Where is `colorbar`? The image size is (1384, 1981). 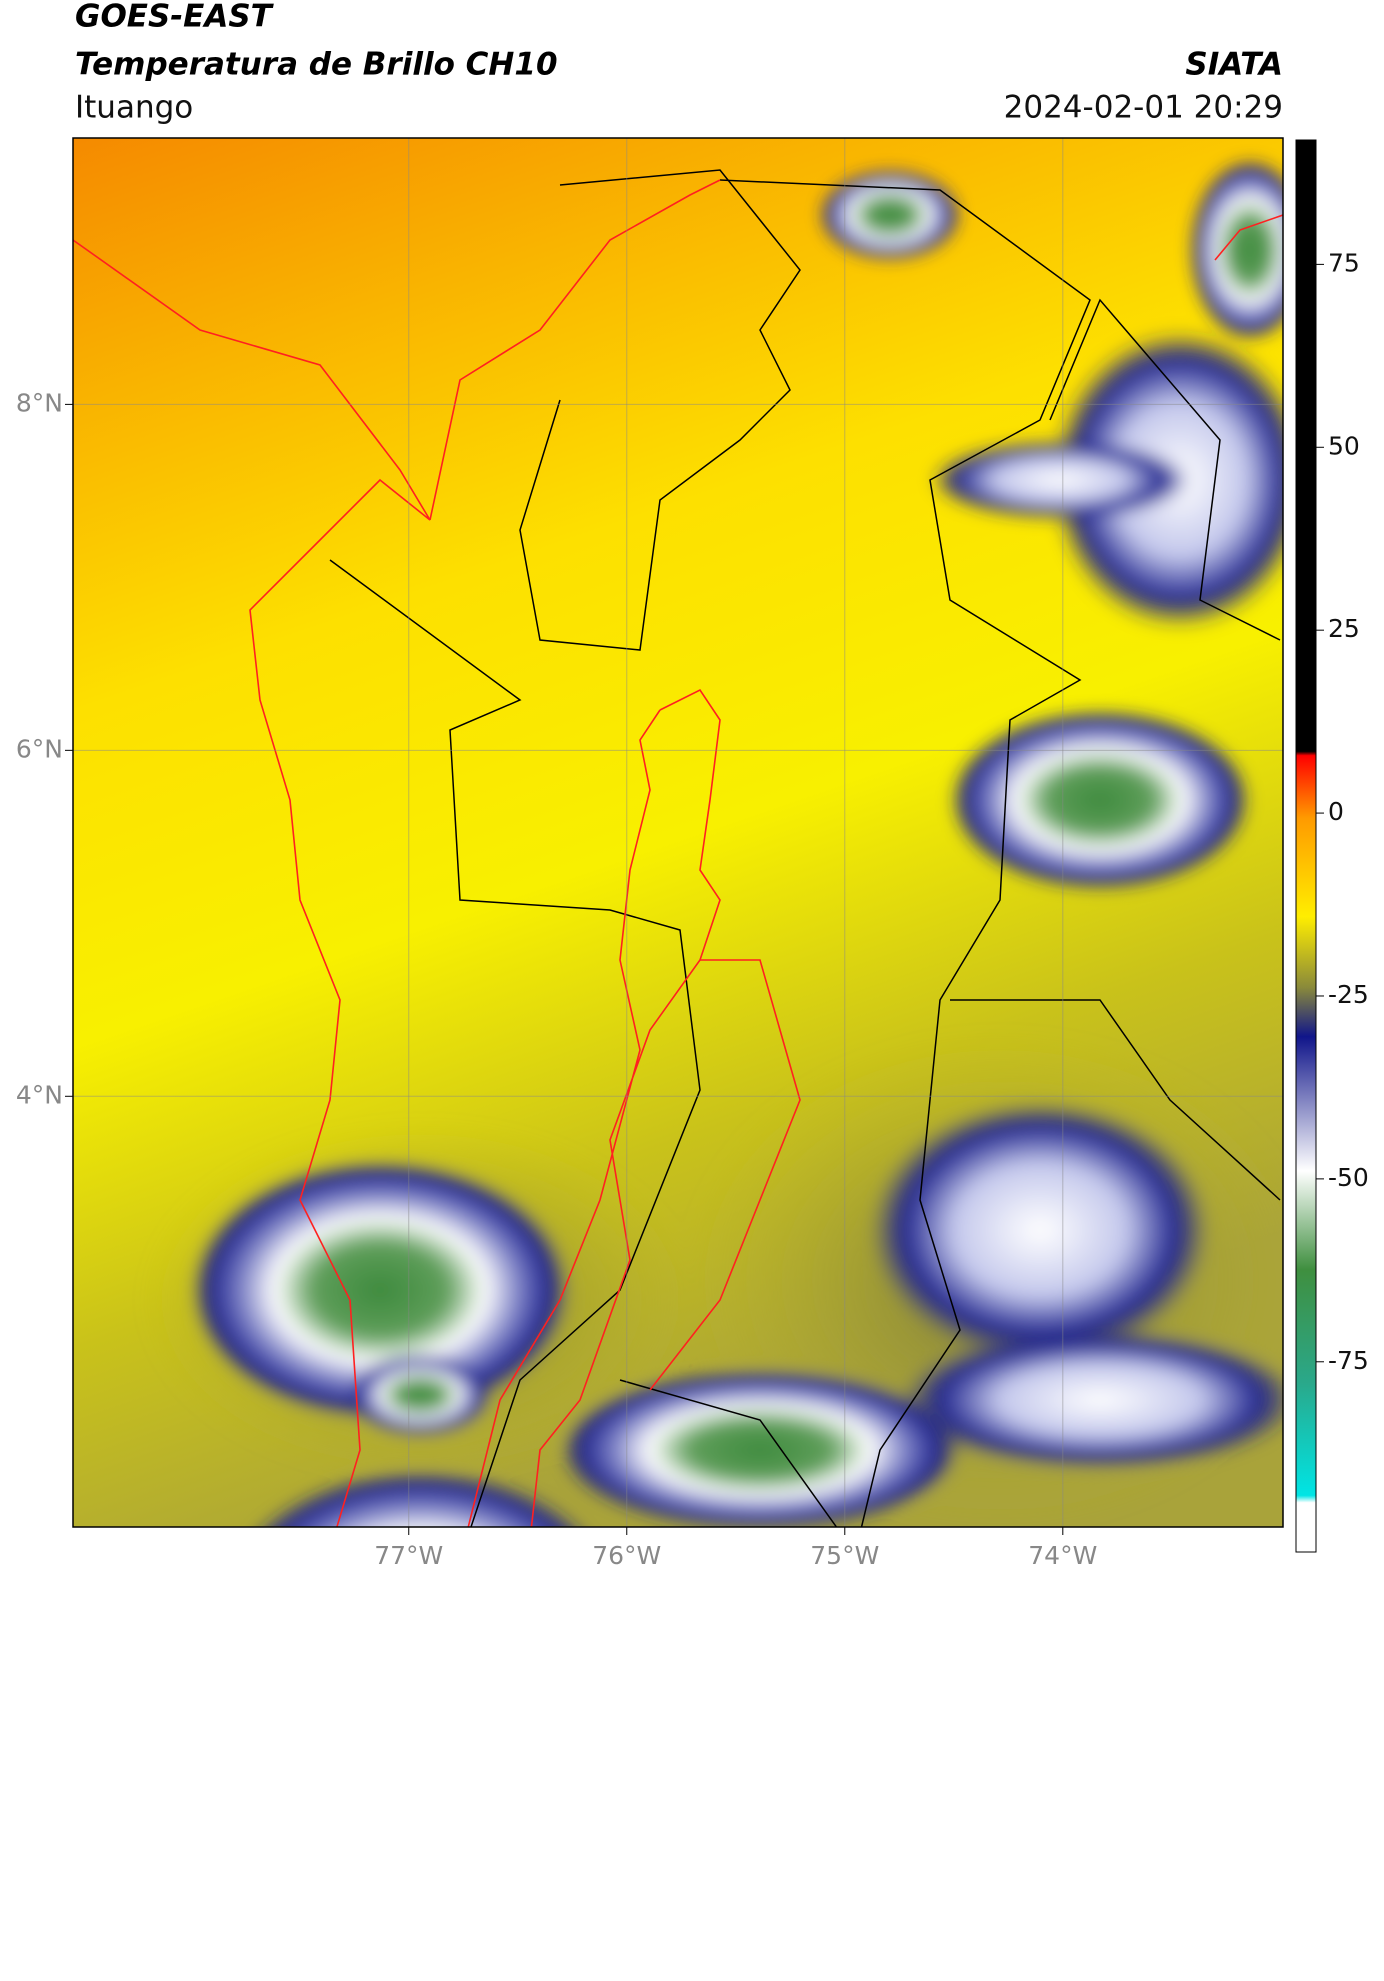 colorbar is located at coordinates (1306, 846).